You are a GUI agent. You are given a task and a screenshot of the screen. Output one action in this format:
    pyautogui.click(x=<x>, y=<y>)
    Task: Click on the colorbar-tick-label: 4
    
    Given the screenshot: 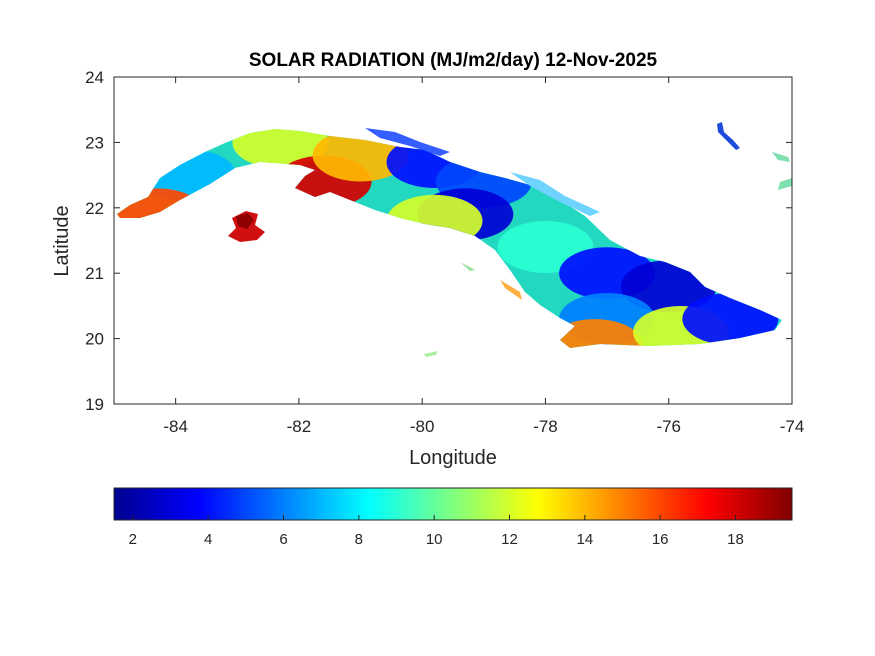 What is the action you would take?
    pyautogui.click(x=208, y=539)
    